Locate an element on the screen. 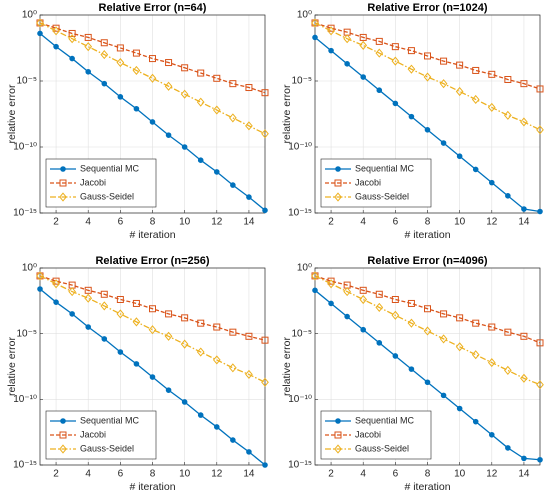  x-tick-label: 10 is located at coordinates (460, 474).